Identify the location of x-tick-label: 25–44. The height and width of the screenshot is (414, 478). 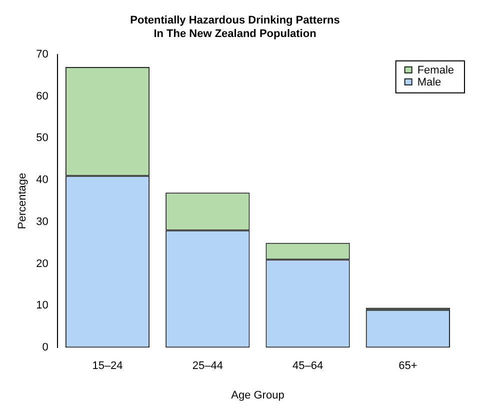
(207, 366).